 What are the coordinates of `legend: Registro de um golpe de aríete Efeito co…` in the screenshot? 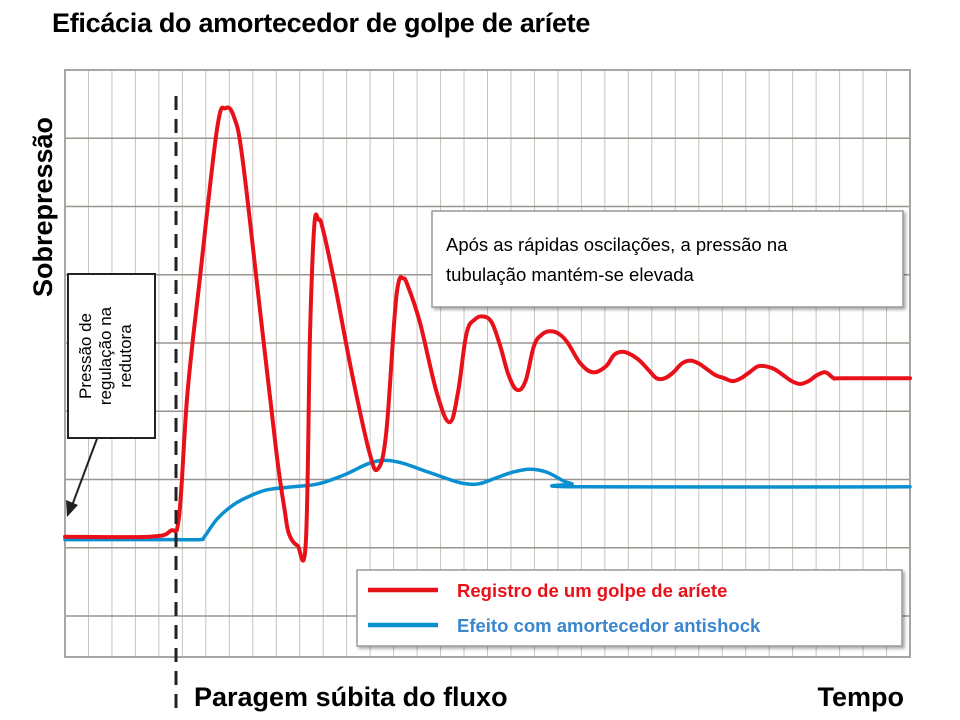 It's located at (629, 608).